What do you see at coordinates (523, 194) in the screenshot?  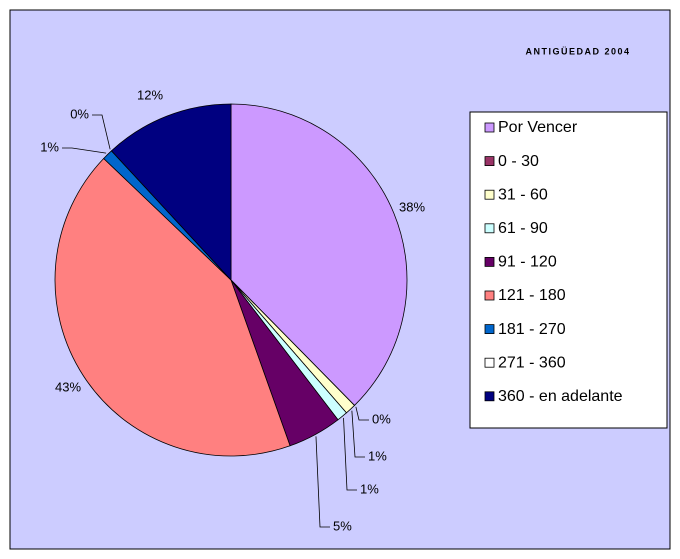 I see `legend-label: 31 - 60` at bounding box center [523, 194].